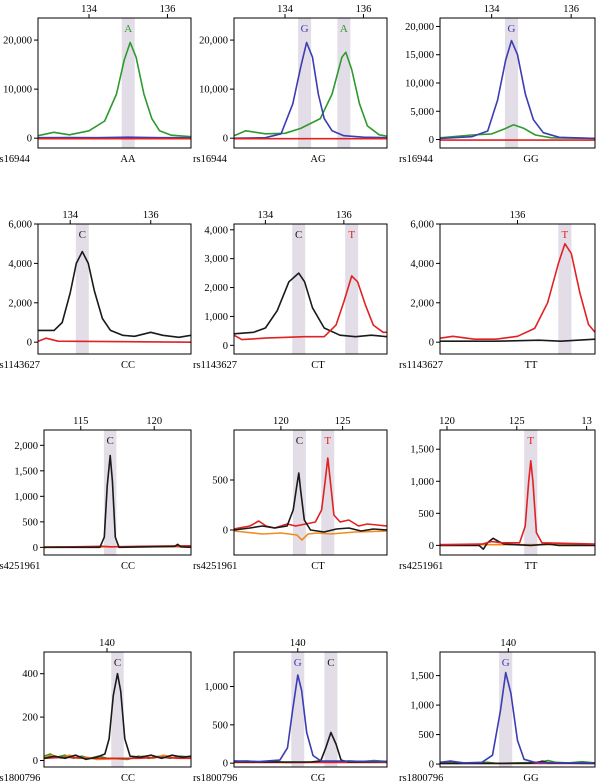 This screenshot has height=784, width=600. I want to click on y-tick-label: 20,000, so click(213, 41).